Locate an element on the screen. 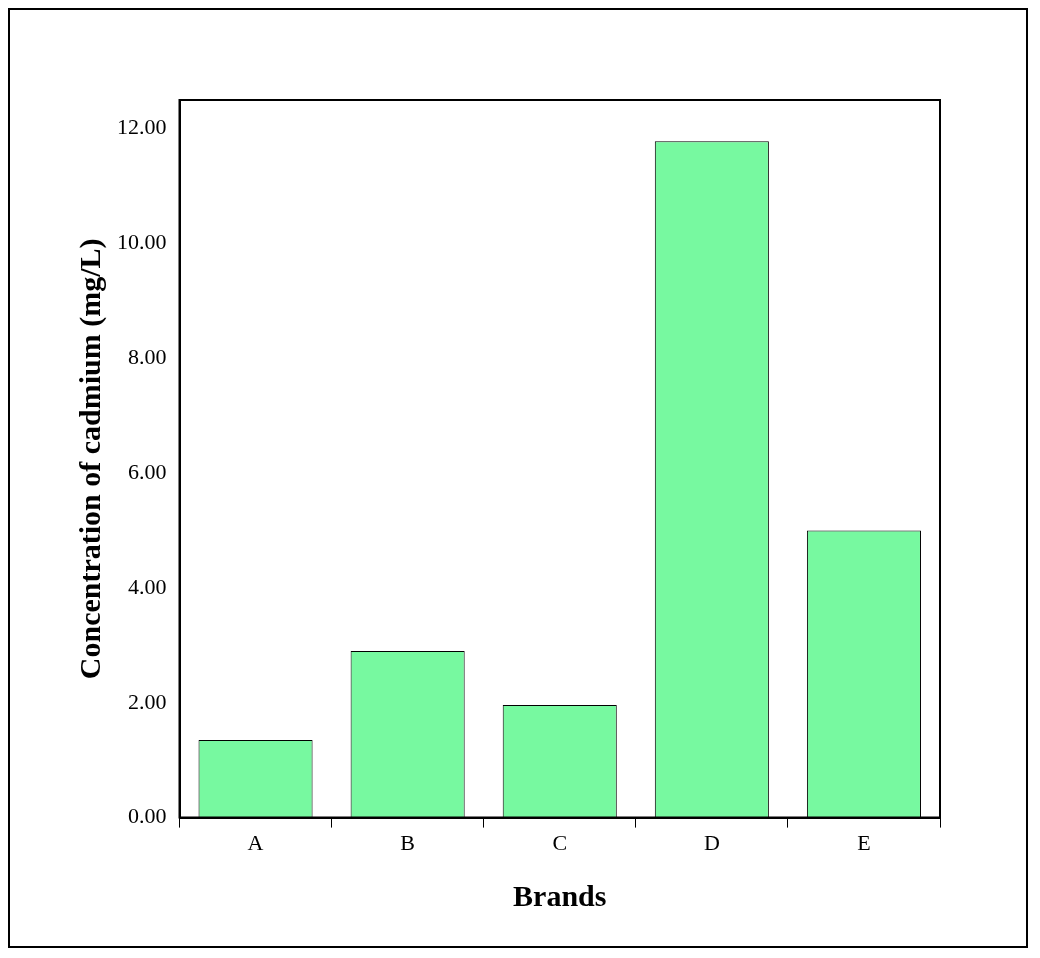 The height and width of the screenshot is (958, 1040). x-axis-title: Brands is located at coordinates (560, 895).